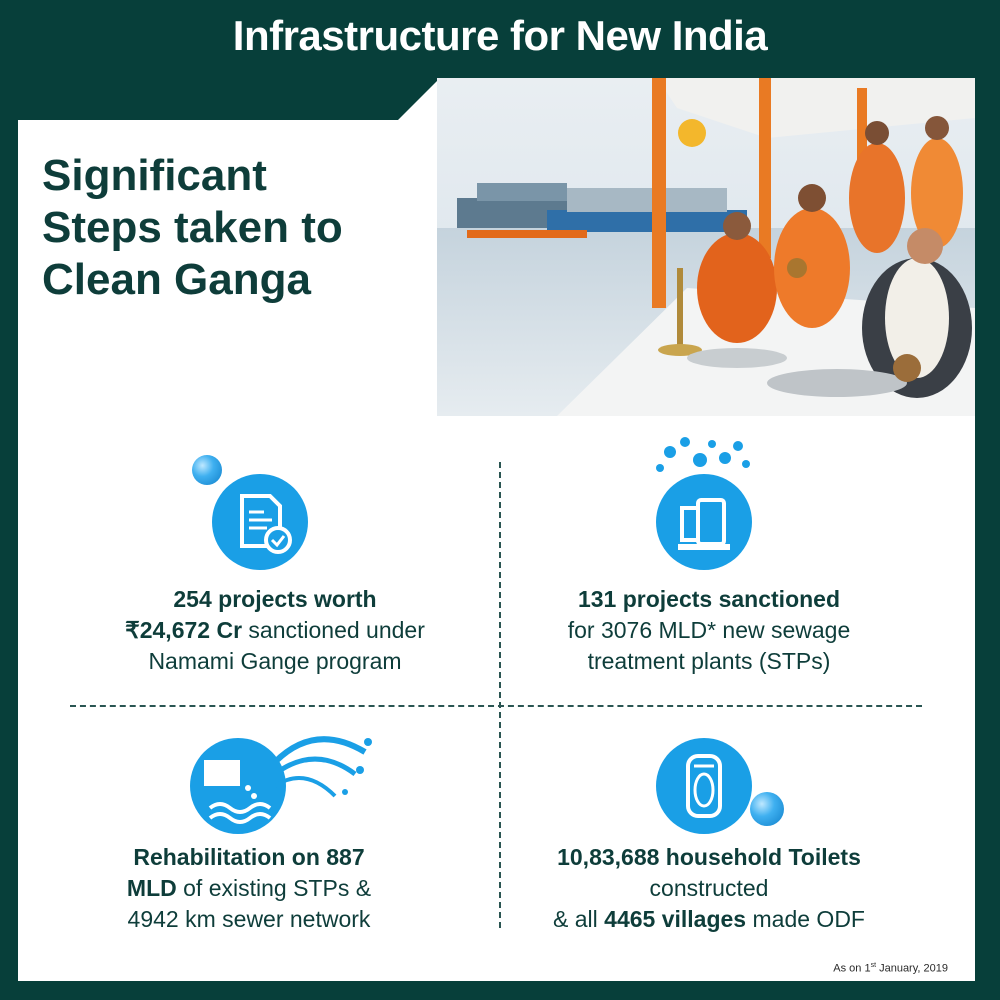 The width and height of the screenshot is (1000, 1000). I want to click on pipe-outflow-icon, so click(238, 786).